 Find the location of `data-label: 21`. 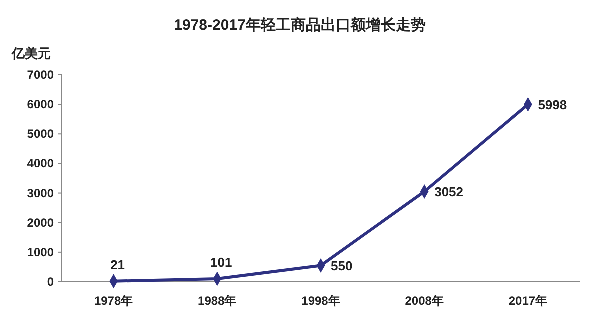

data-label: 21 is located at coordinates (118, 264).